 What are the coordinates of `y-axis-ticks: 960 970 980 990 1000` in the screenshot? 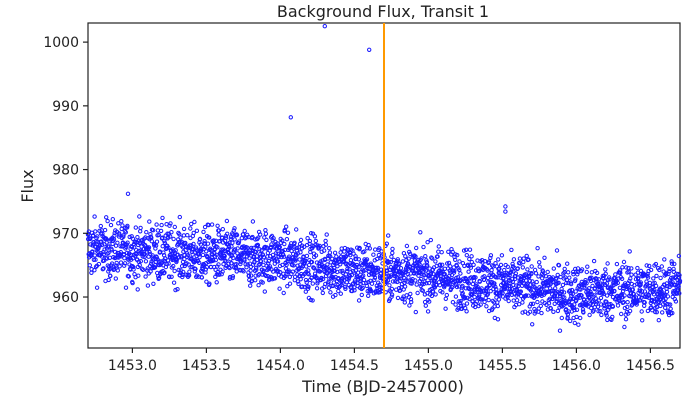 It's located at (65, 170).